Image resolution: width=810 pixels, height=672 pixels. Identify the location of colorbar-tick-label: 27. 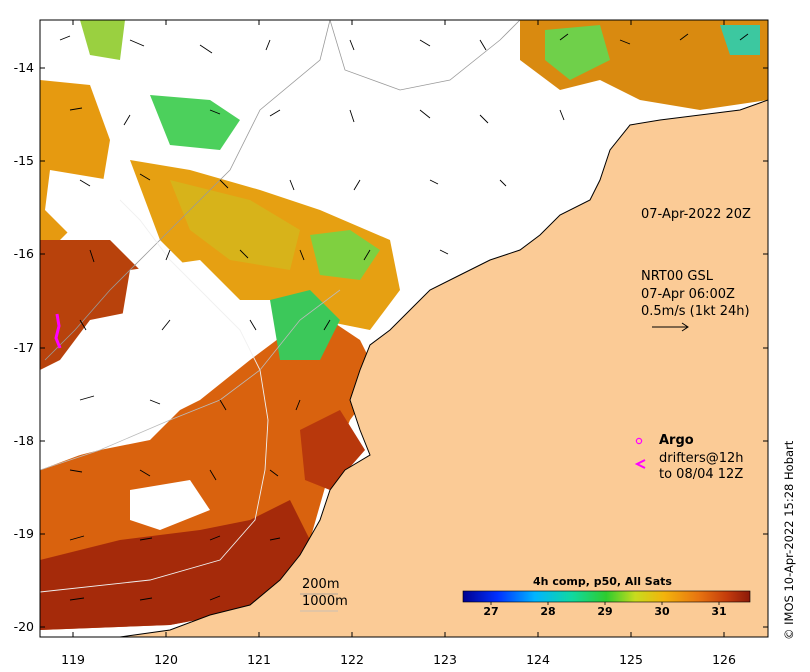
(491, 611).